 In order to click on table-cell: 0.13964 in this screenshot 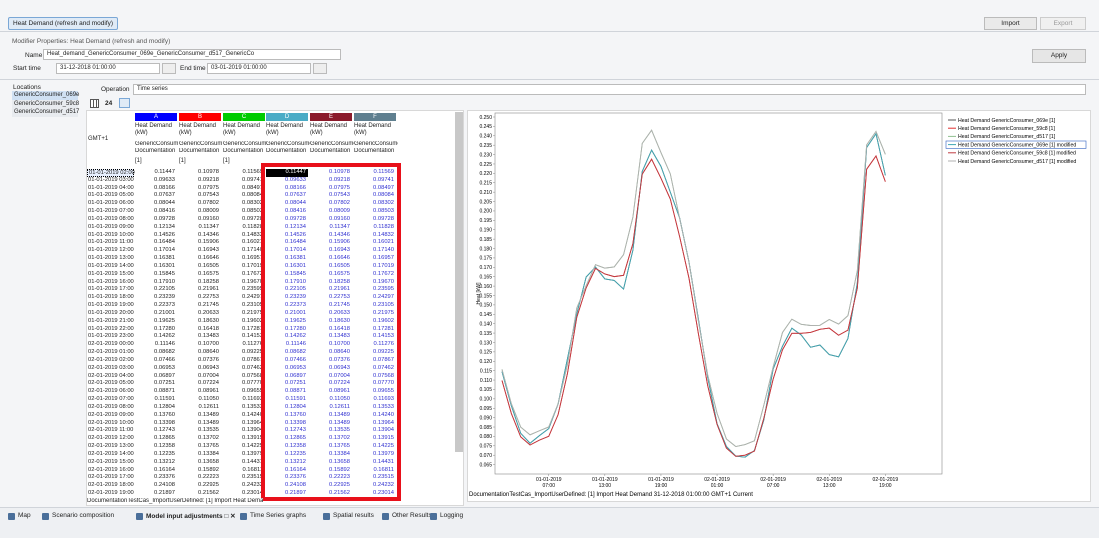, I will do `click(252, 422)`.